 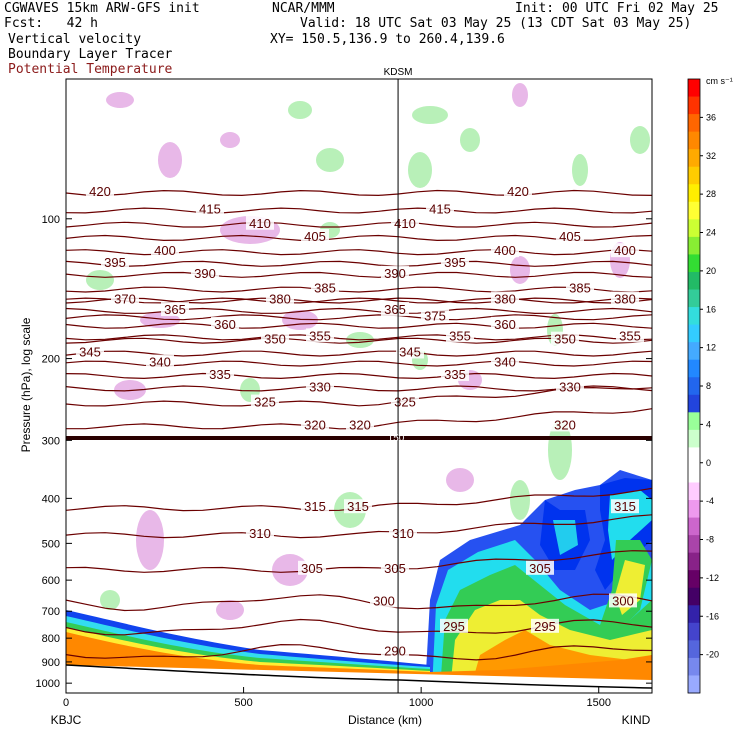 I want to click on left-endpoint-label: KBJC, so click(x=66, y=720).